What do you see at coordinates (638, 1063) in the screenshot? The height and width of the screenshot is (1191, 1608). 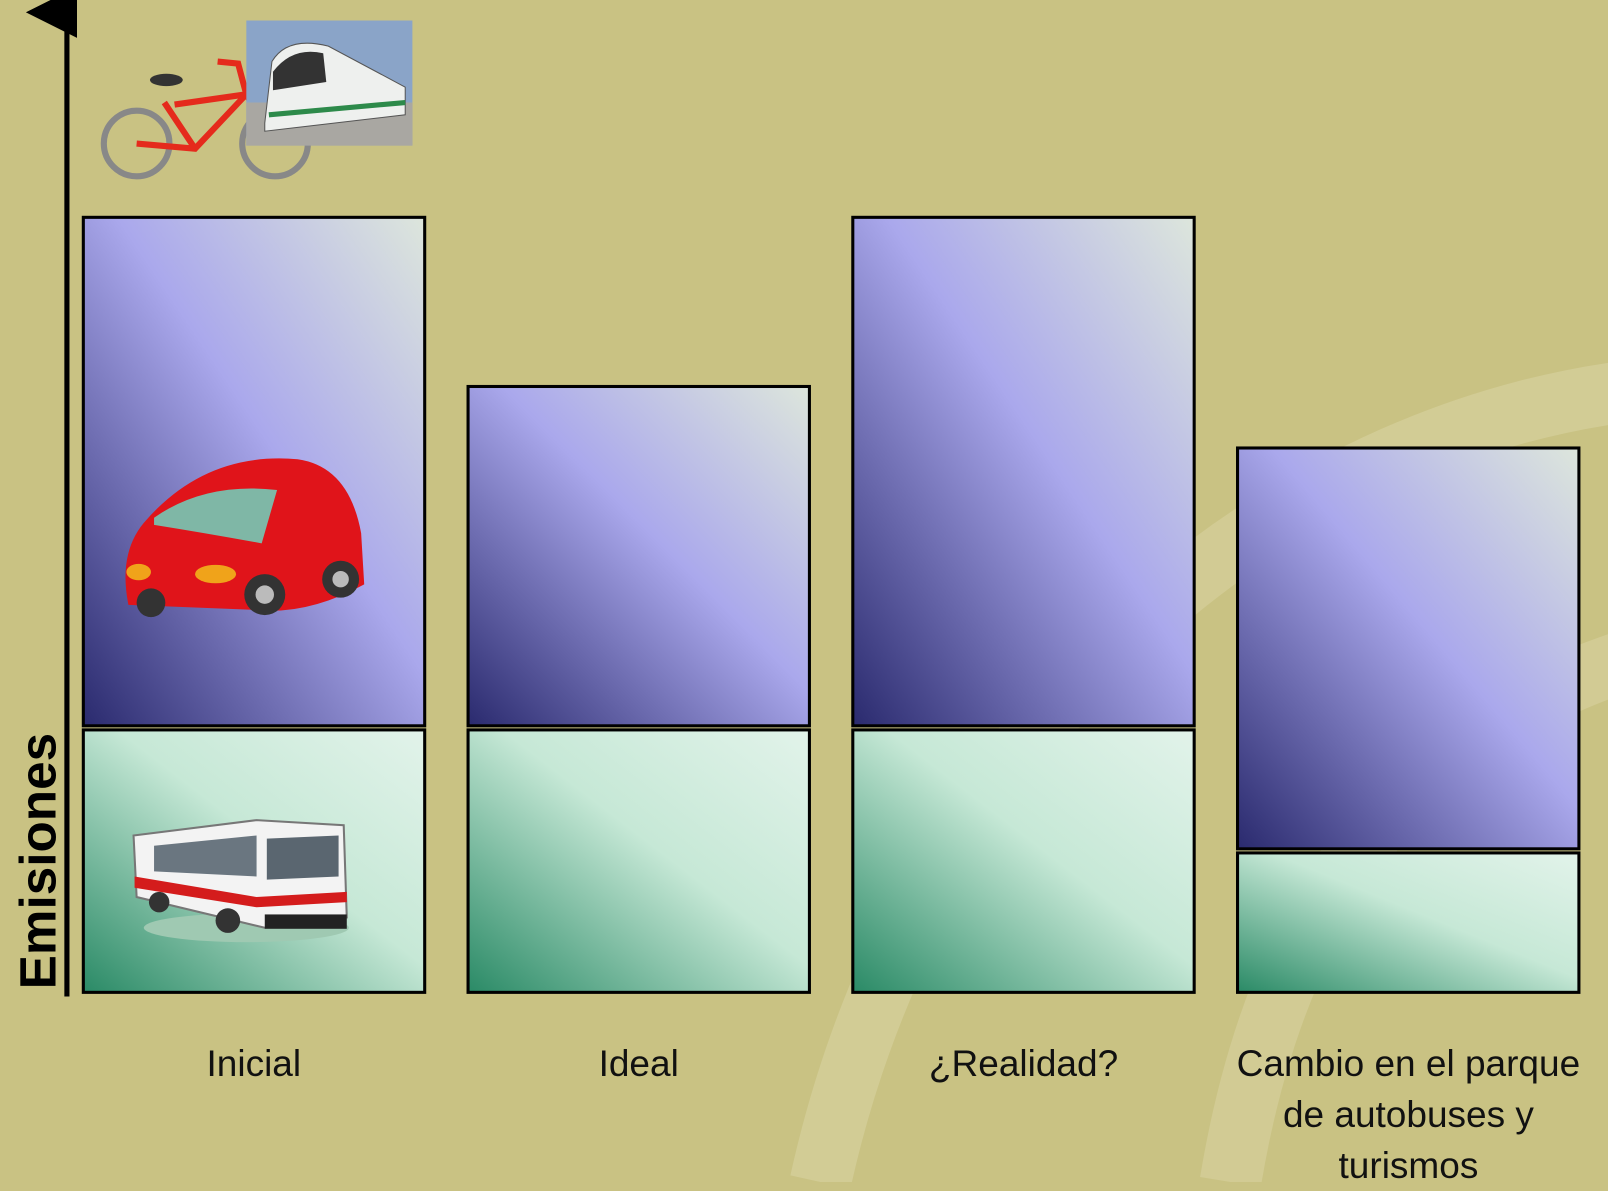 I see `category-label: Ideal` at bounding box center [638, 1063].